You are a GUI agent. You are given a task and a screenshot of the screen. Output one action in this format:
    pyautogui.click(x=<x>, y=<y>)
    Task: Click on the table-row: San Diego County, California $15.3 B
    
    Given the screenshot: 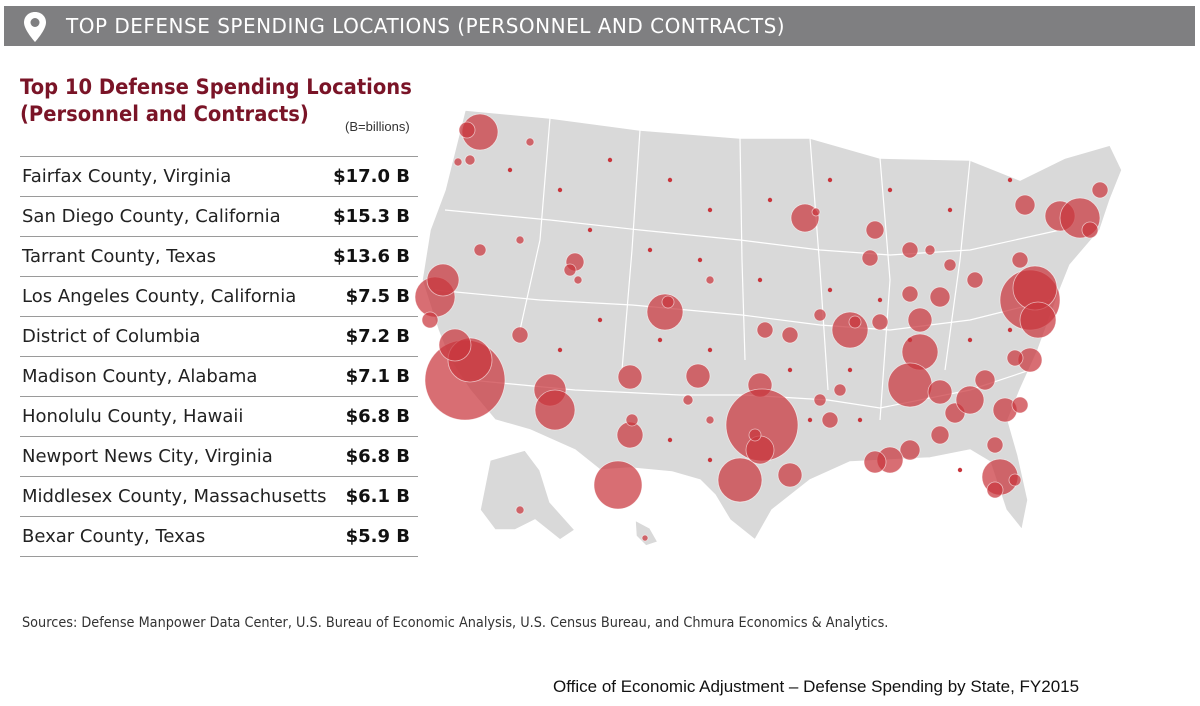 What is the action you would take?
    pyautogui.click(x=219, y=217)
    